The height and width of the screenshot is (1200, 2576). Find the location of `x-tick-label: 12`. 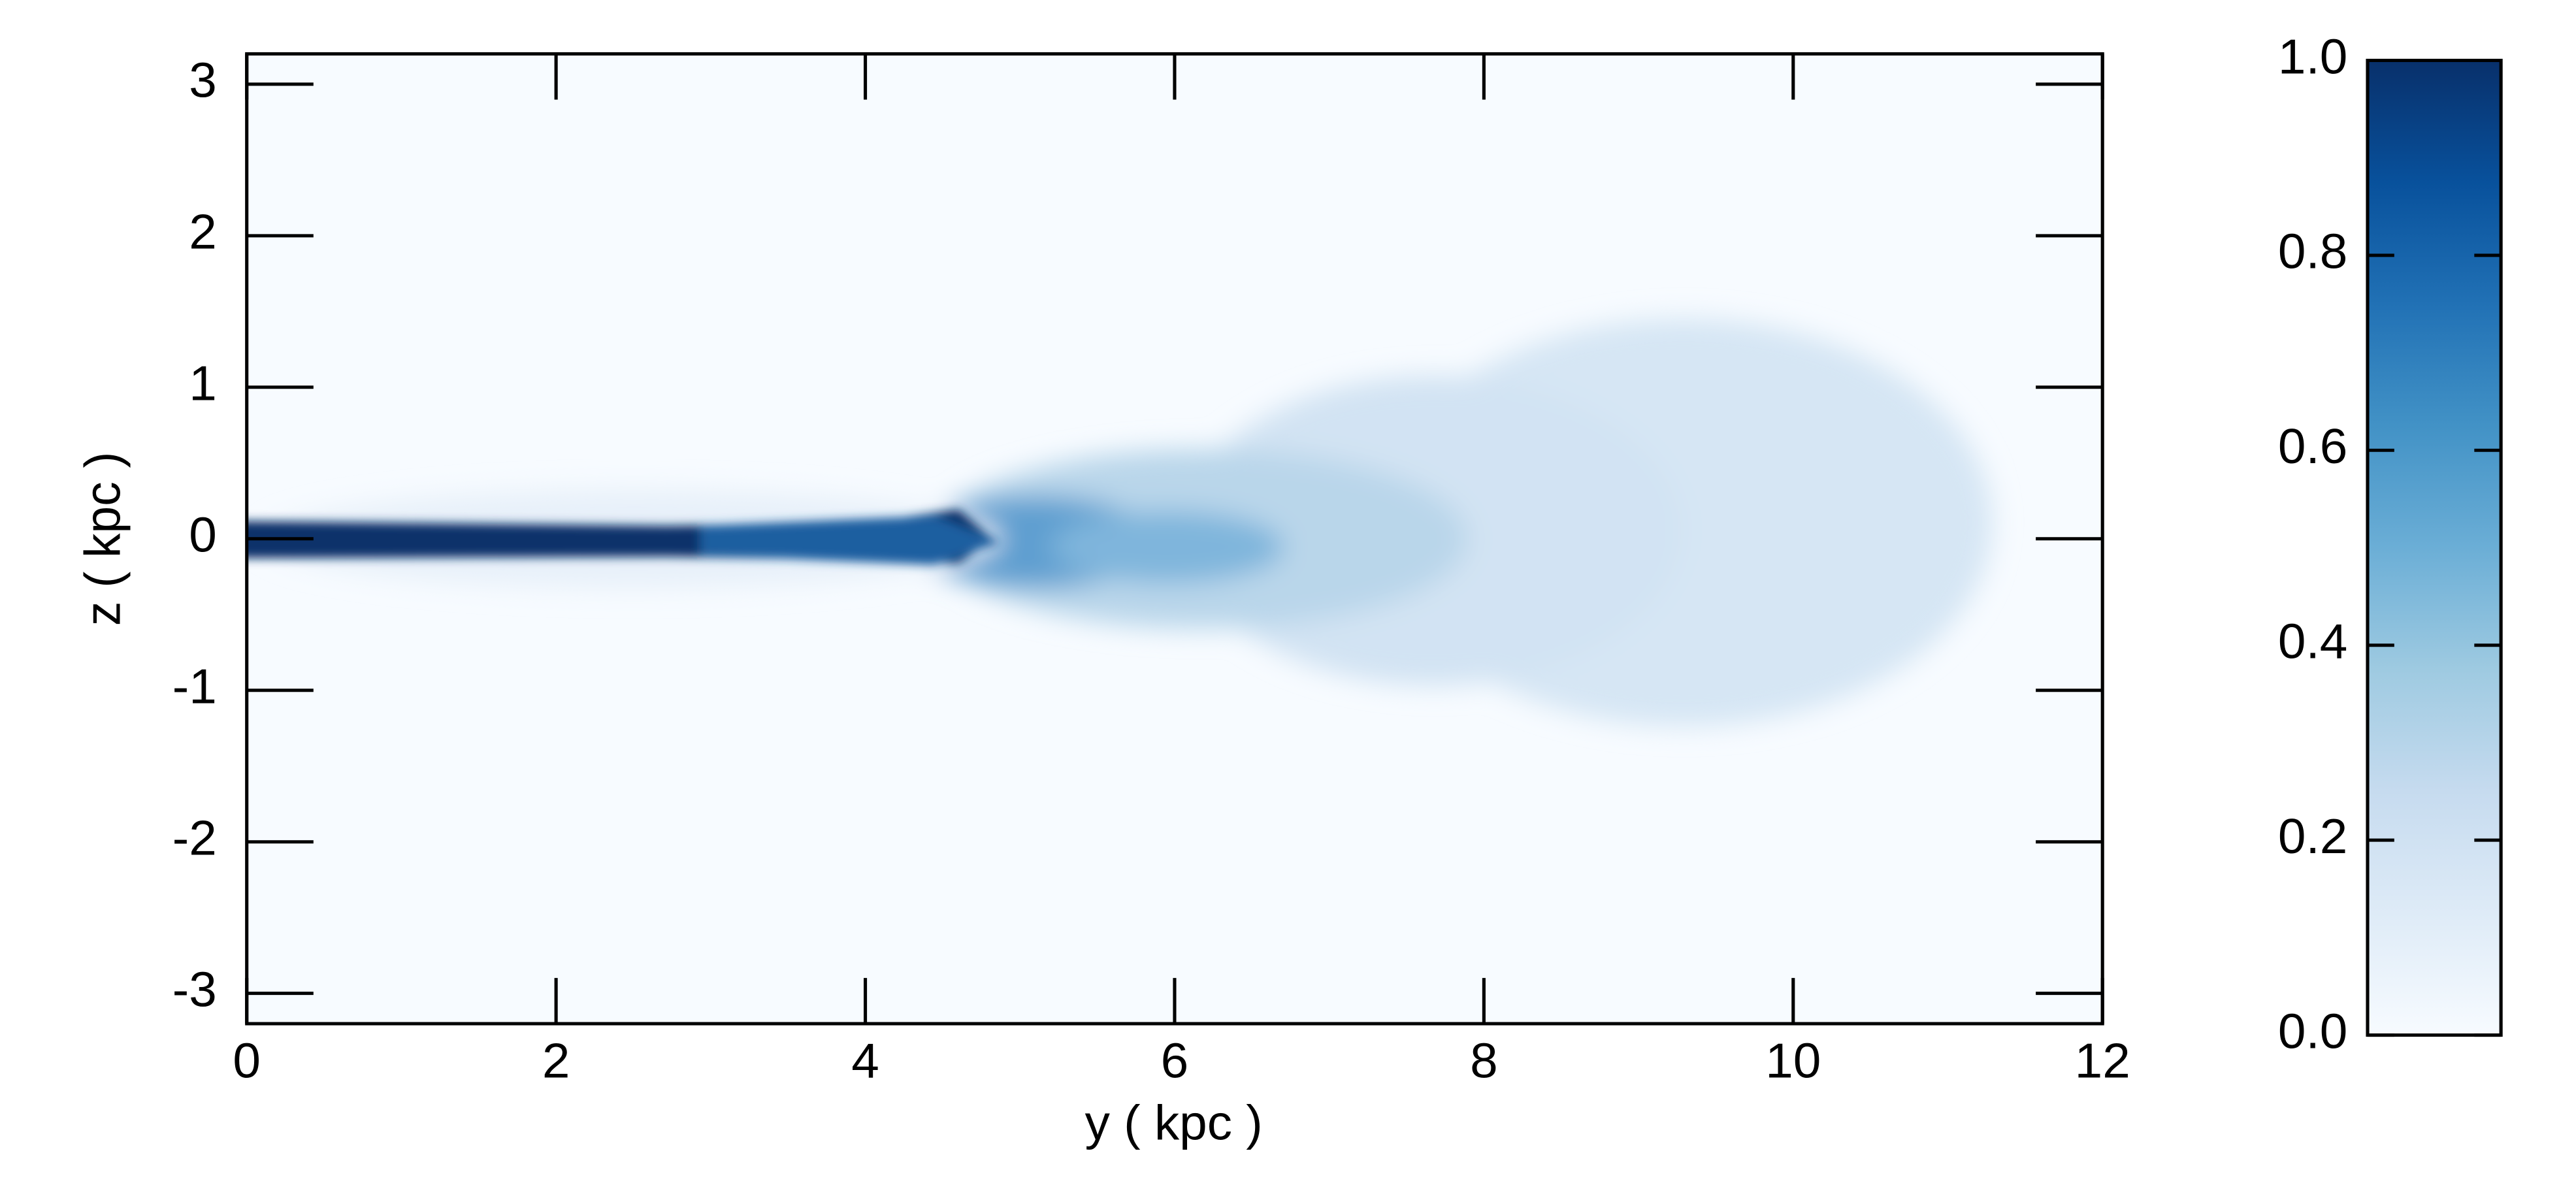

x-tick-label: 12 is located at coordinates (2102, 1060).